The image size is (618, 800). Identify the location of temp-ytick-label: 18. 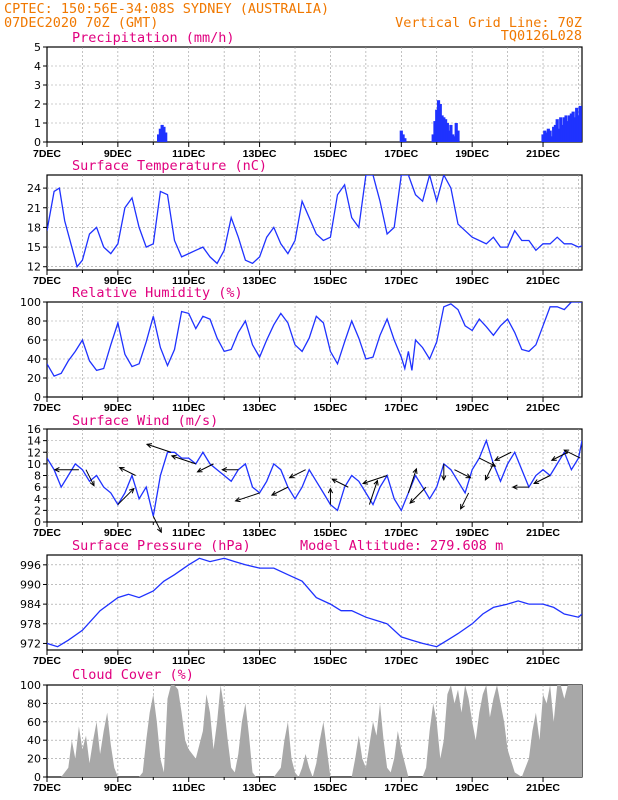
(34, 227).